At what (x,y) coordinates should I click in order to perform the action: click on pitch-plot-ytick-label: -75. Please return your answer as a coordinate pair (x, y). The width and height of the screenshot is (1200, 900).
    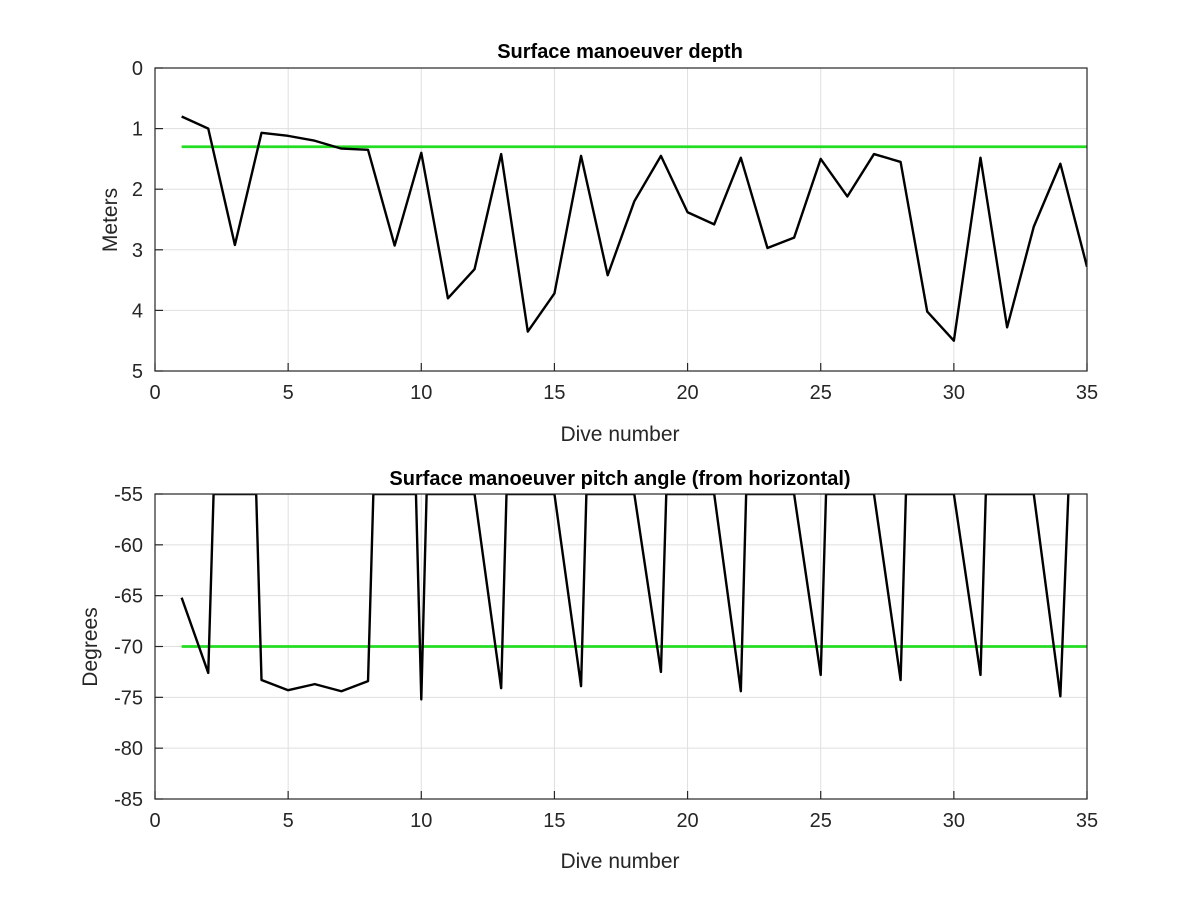
    Looking at the image, I should click on (128, 698).